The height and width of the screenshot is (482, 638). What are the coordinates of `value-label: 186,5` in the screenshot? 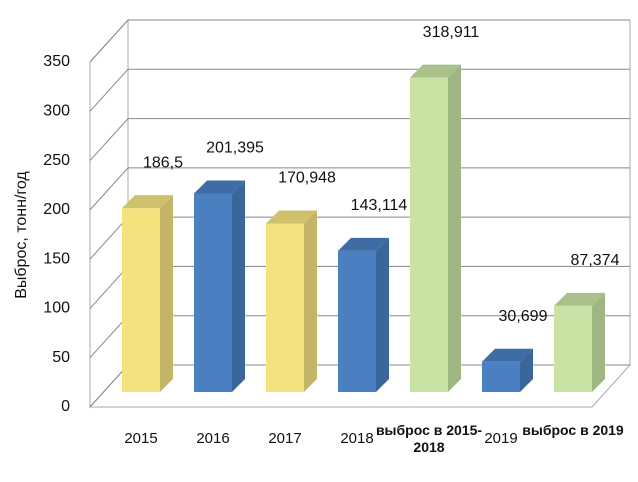 It's located at (163, 162).